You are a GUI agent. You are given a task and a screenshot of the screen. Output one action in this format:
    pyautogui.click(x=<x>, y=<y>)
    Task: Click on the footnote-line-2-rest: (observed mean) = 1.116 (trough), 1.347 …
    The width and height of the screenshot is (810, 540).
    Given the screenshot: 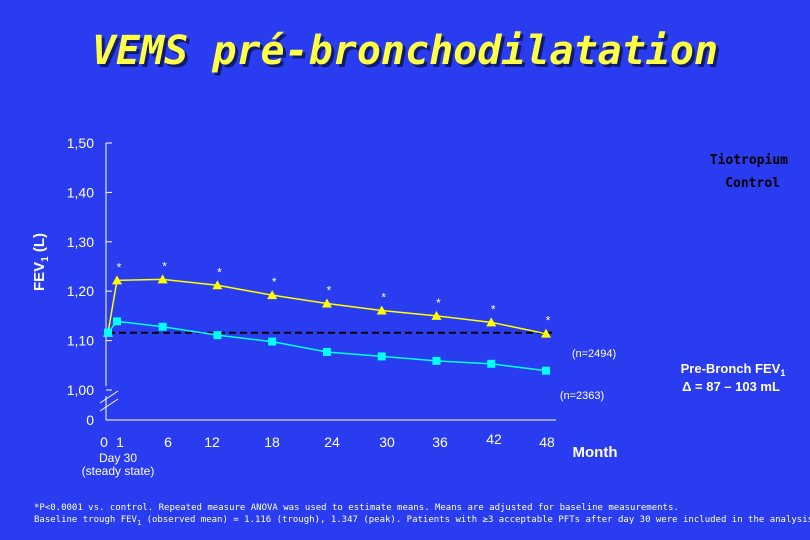 What is the action you would take?
    pyautogui.click(x=475, y=520)
    